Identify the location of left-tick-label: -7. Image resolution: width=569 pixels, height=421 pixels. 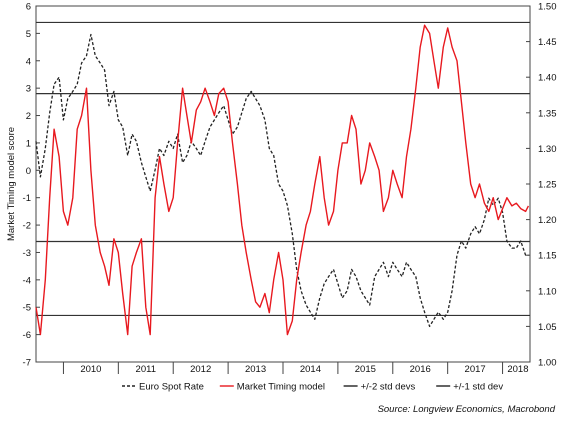
(27, 363).